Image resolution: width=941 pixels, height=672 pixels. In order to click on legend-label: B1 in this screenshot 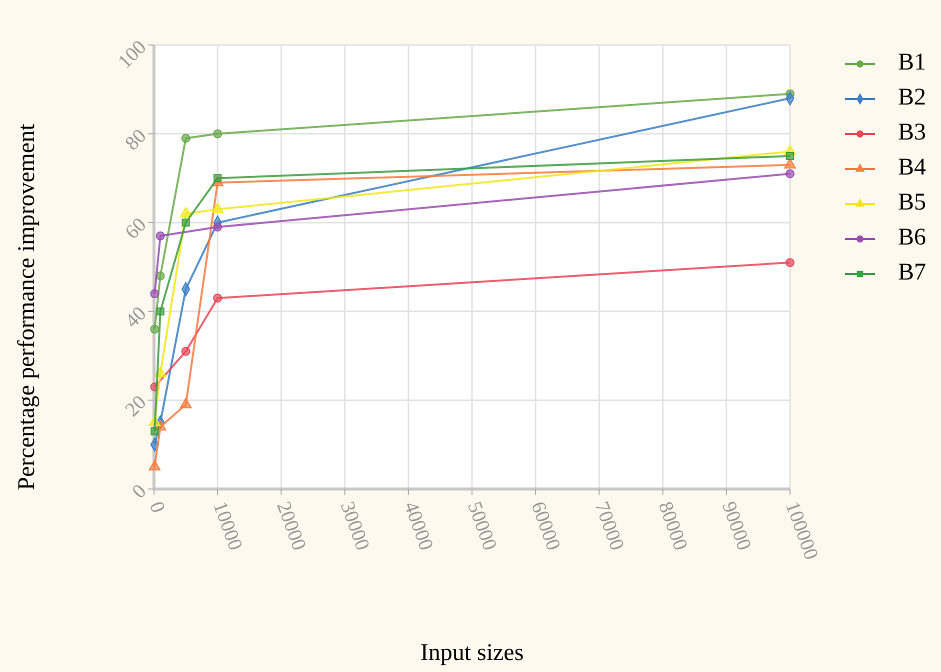, I will do `click(912, 63)`.